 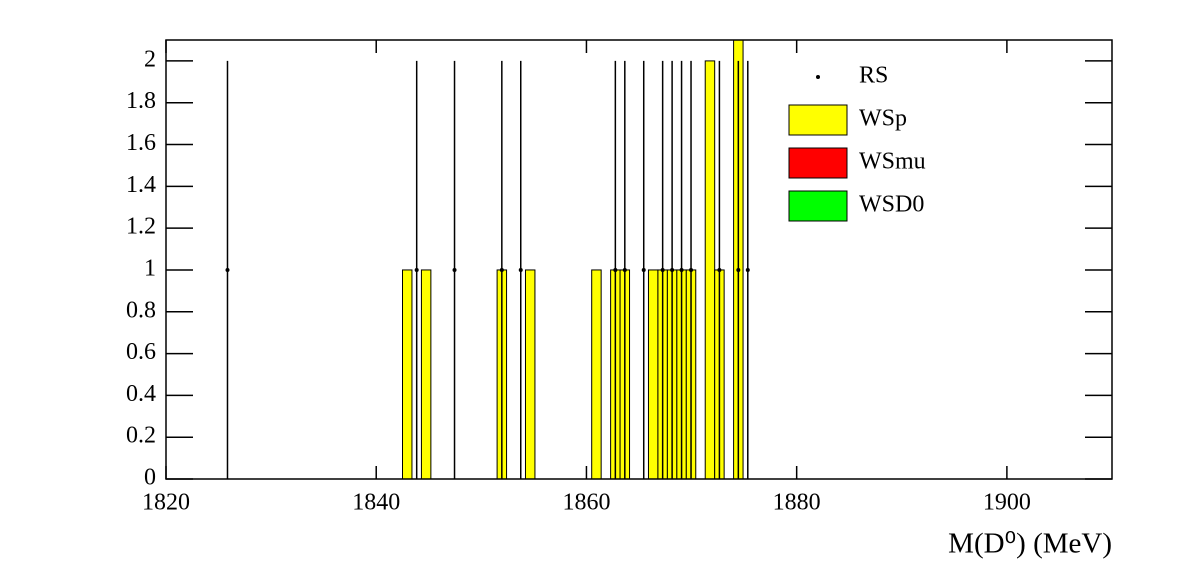 I want to click on y-tick-label: 0, so click(x=150, y=478).